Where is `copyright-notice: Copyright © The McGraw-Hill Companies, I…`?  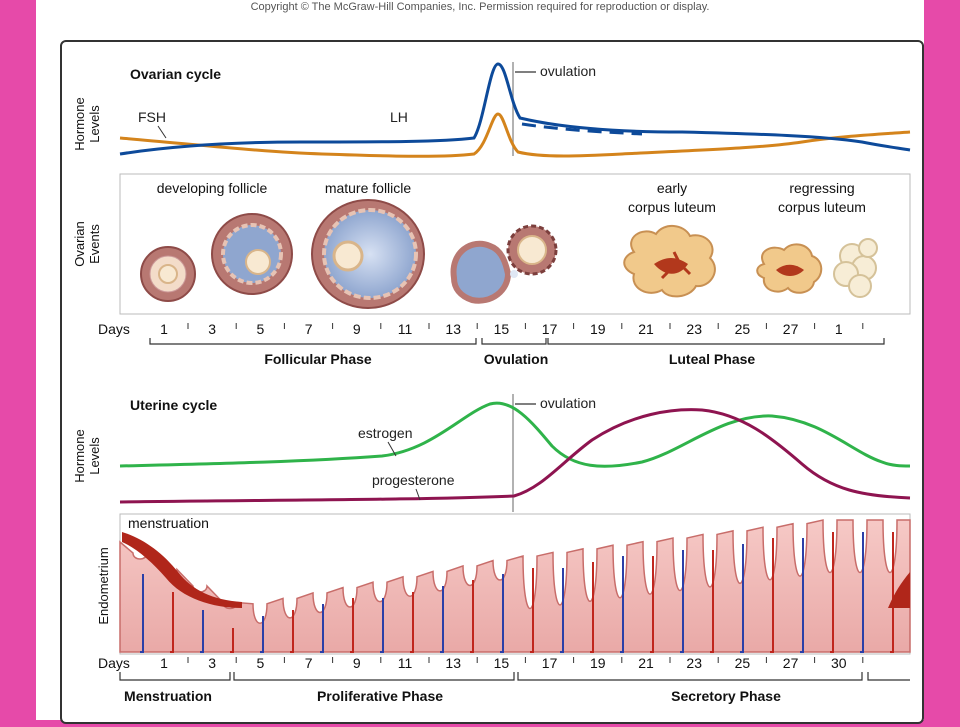 copyright-notice: Copyright © The McGraw-Hill Companies, I… is located at coordinates (480, 7).